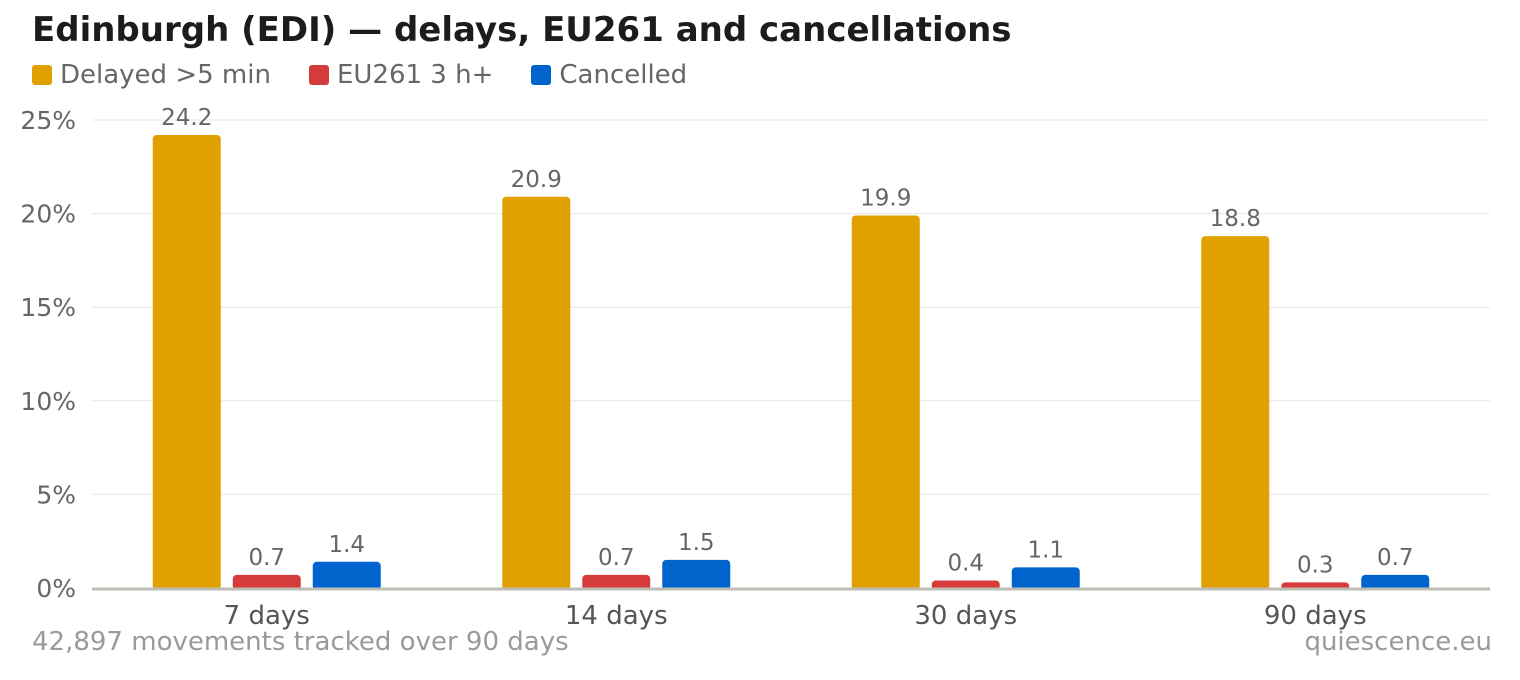 The height and width of the screenshot is (680, 1520). I want to click on y-tick-label: 25%, so click(48, 120).